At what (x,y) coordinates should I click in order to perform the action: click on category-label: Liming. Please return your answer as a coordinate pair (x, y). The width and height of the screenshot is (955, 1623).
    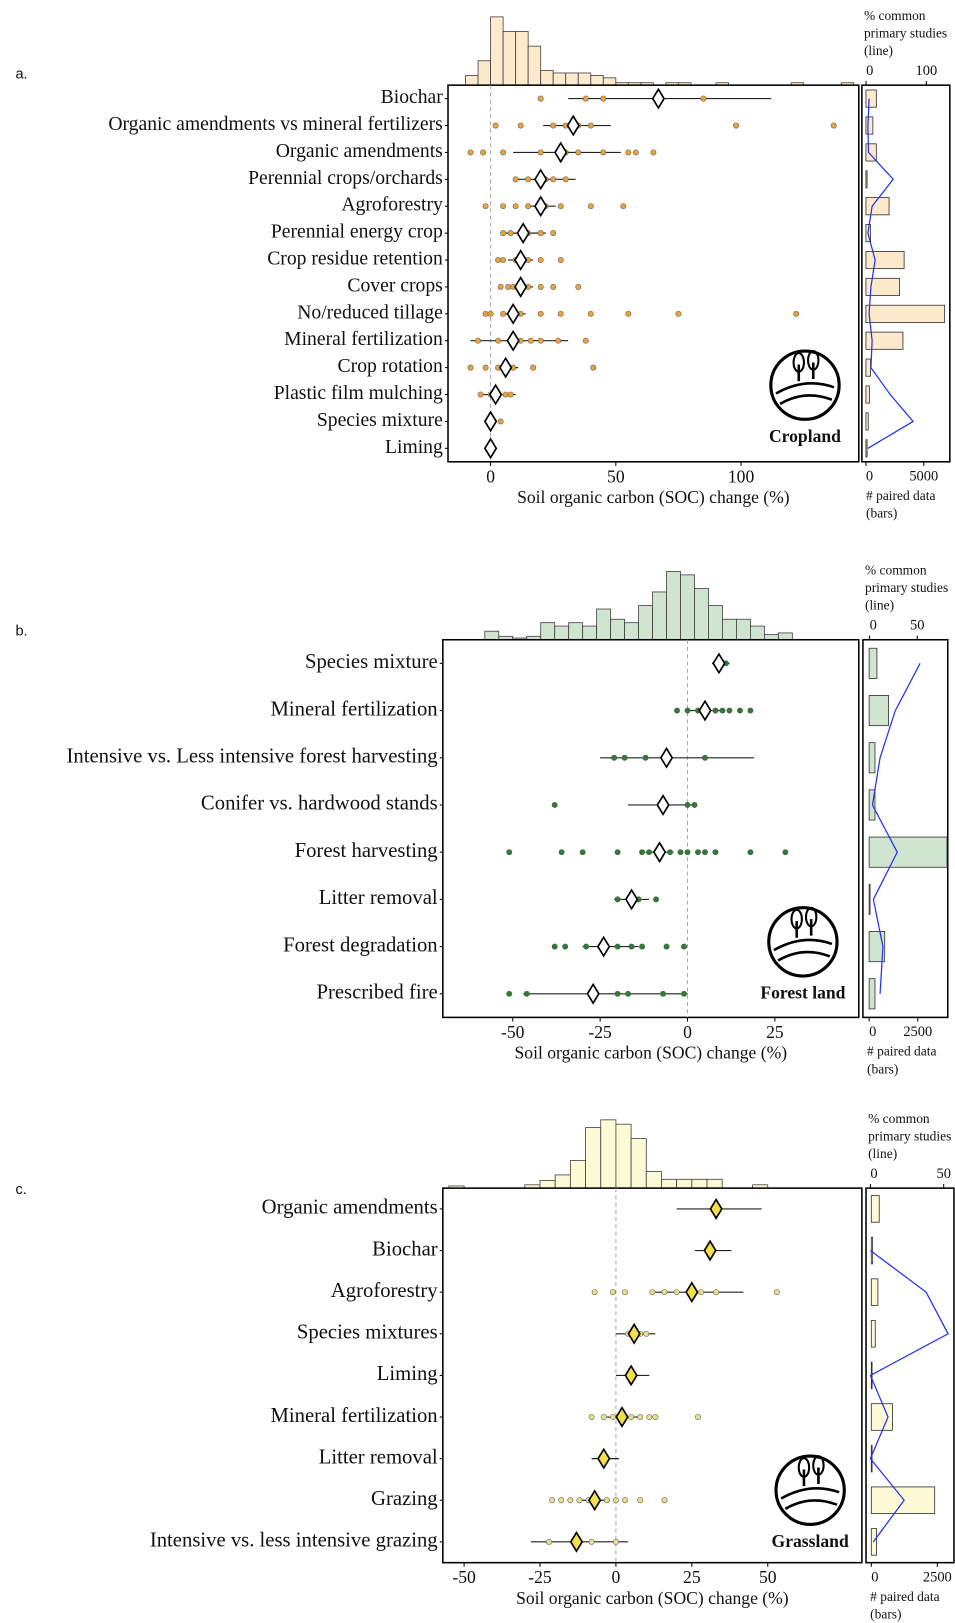
    Looking at the image, I should click on (414, 447).